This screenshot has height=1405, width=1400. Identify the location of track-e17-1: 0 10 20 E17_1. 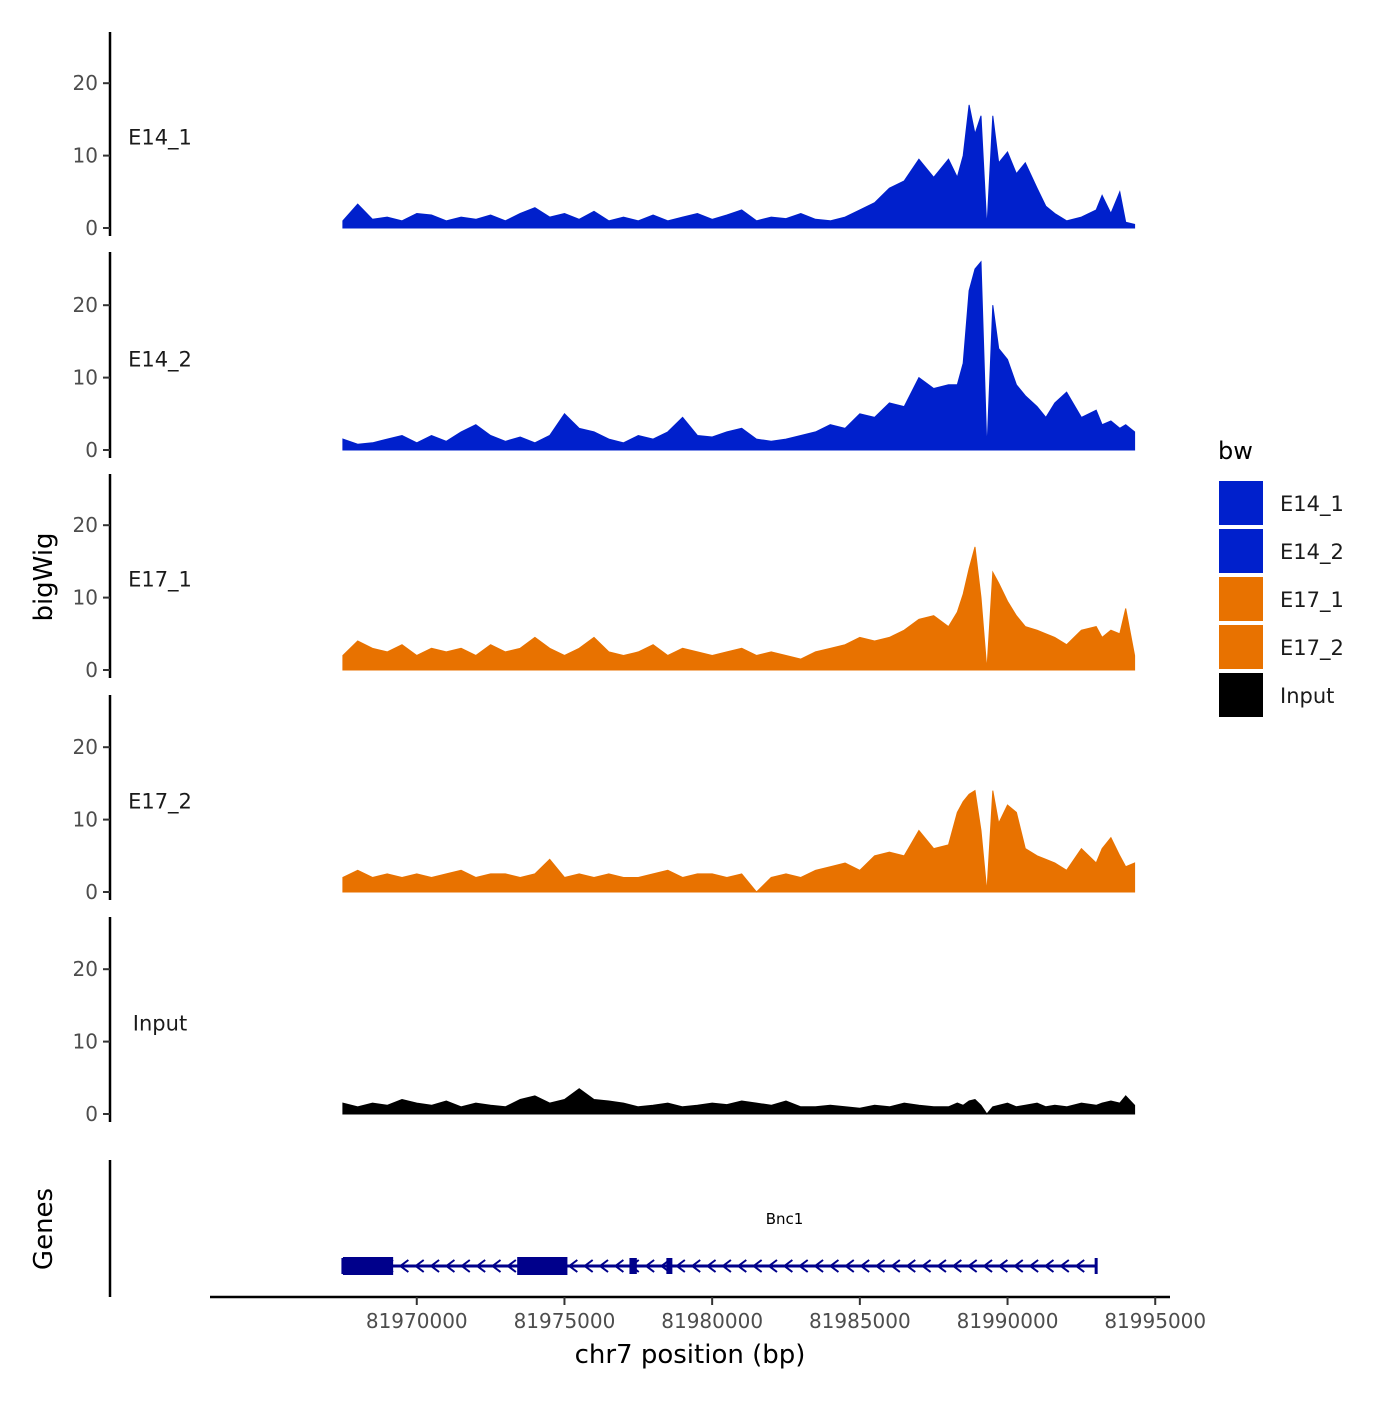
(604, 578).